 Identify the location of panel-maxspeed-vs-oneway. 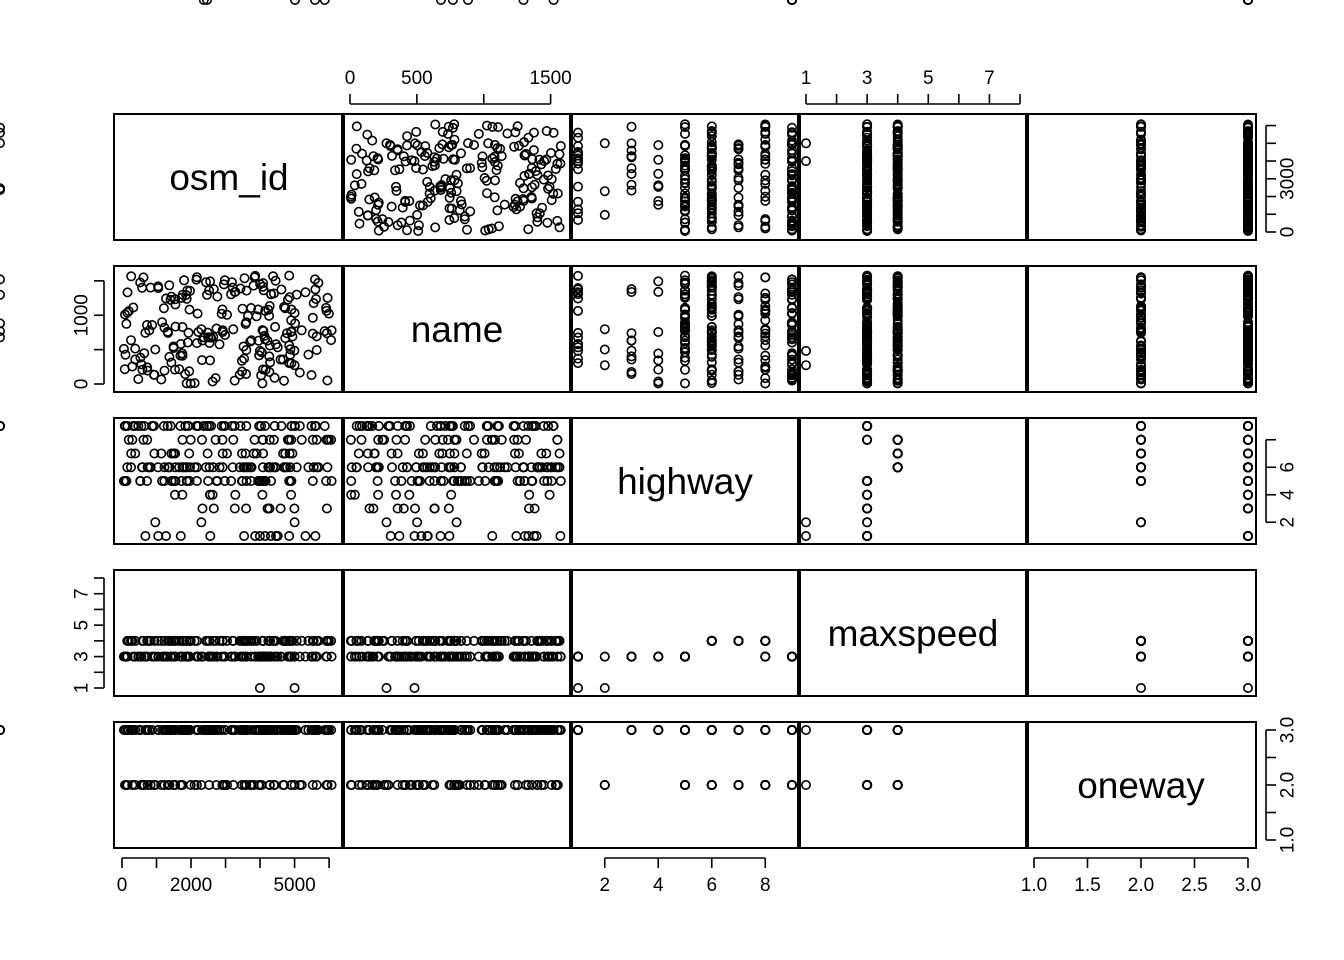
(1141, 348).